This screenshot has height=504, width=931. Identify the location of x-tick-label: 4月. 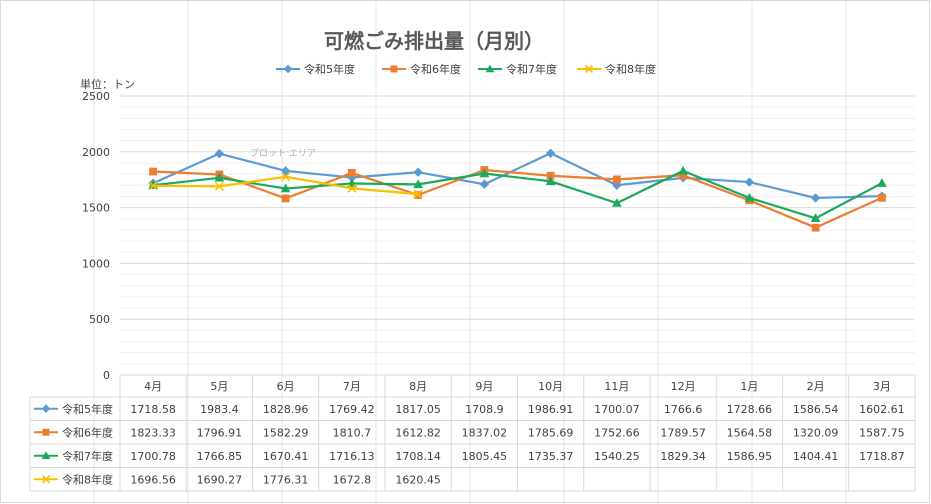
(153, 386).